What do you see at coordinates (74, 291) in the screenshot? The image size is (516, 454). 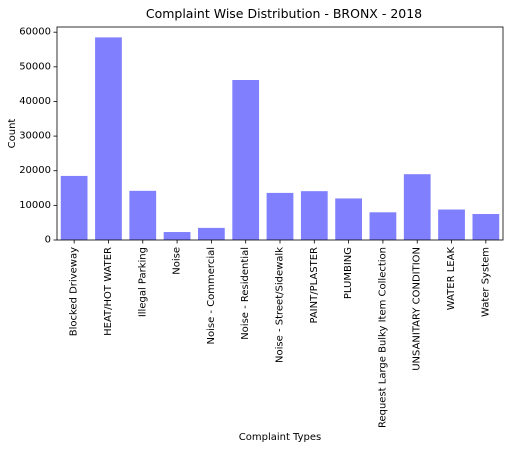 I see `x-tick-label: Blocked Driveway` at bounding box center [74, 291].